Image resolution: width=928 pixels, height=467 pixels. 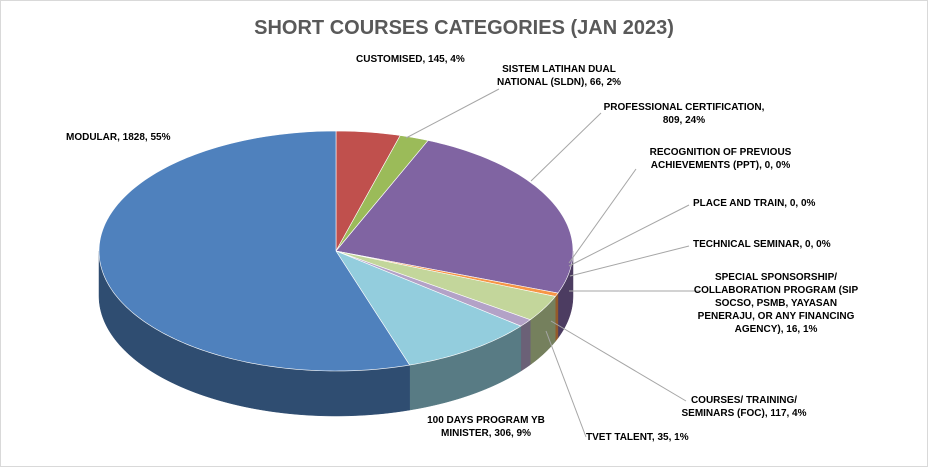 I want to click on data-label: 100 DAYS PROGRAM YB MINISTER, 306, 9%, so click(x=486, y=427).